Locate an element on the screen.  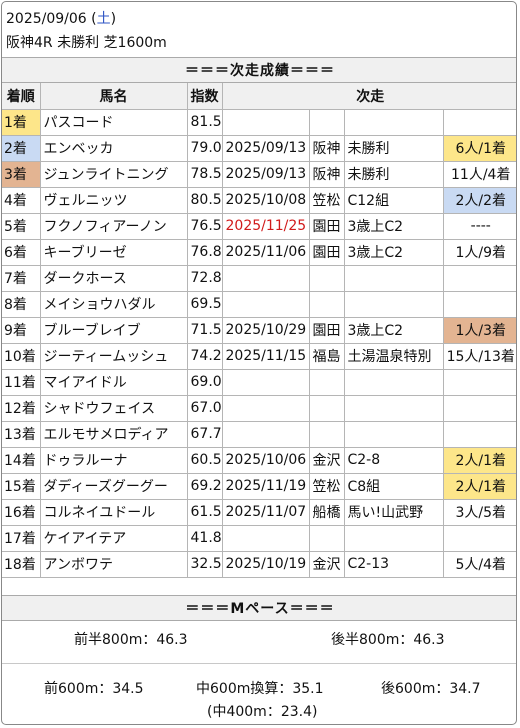
first-half-pace: 前半800m：46.3 is located at coordinates (131, 640).